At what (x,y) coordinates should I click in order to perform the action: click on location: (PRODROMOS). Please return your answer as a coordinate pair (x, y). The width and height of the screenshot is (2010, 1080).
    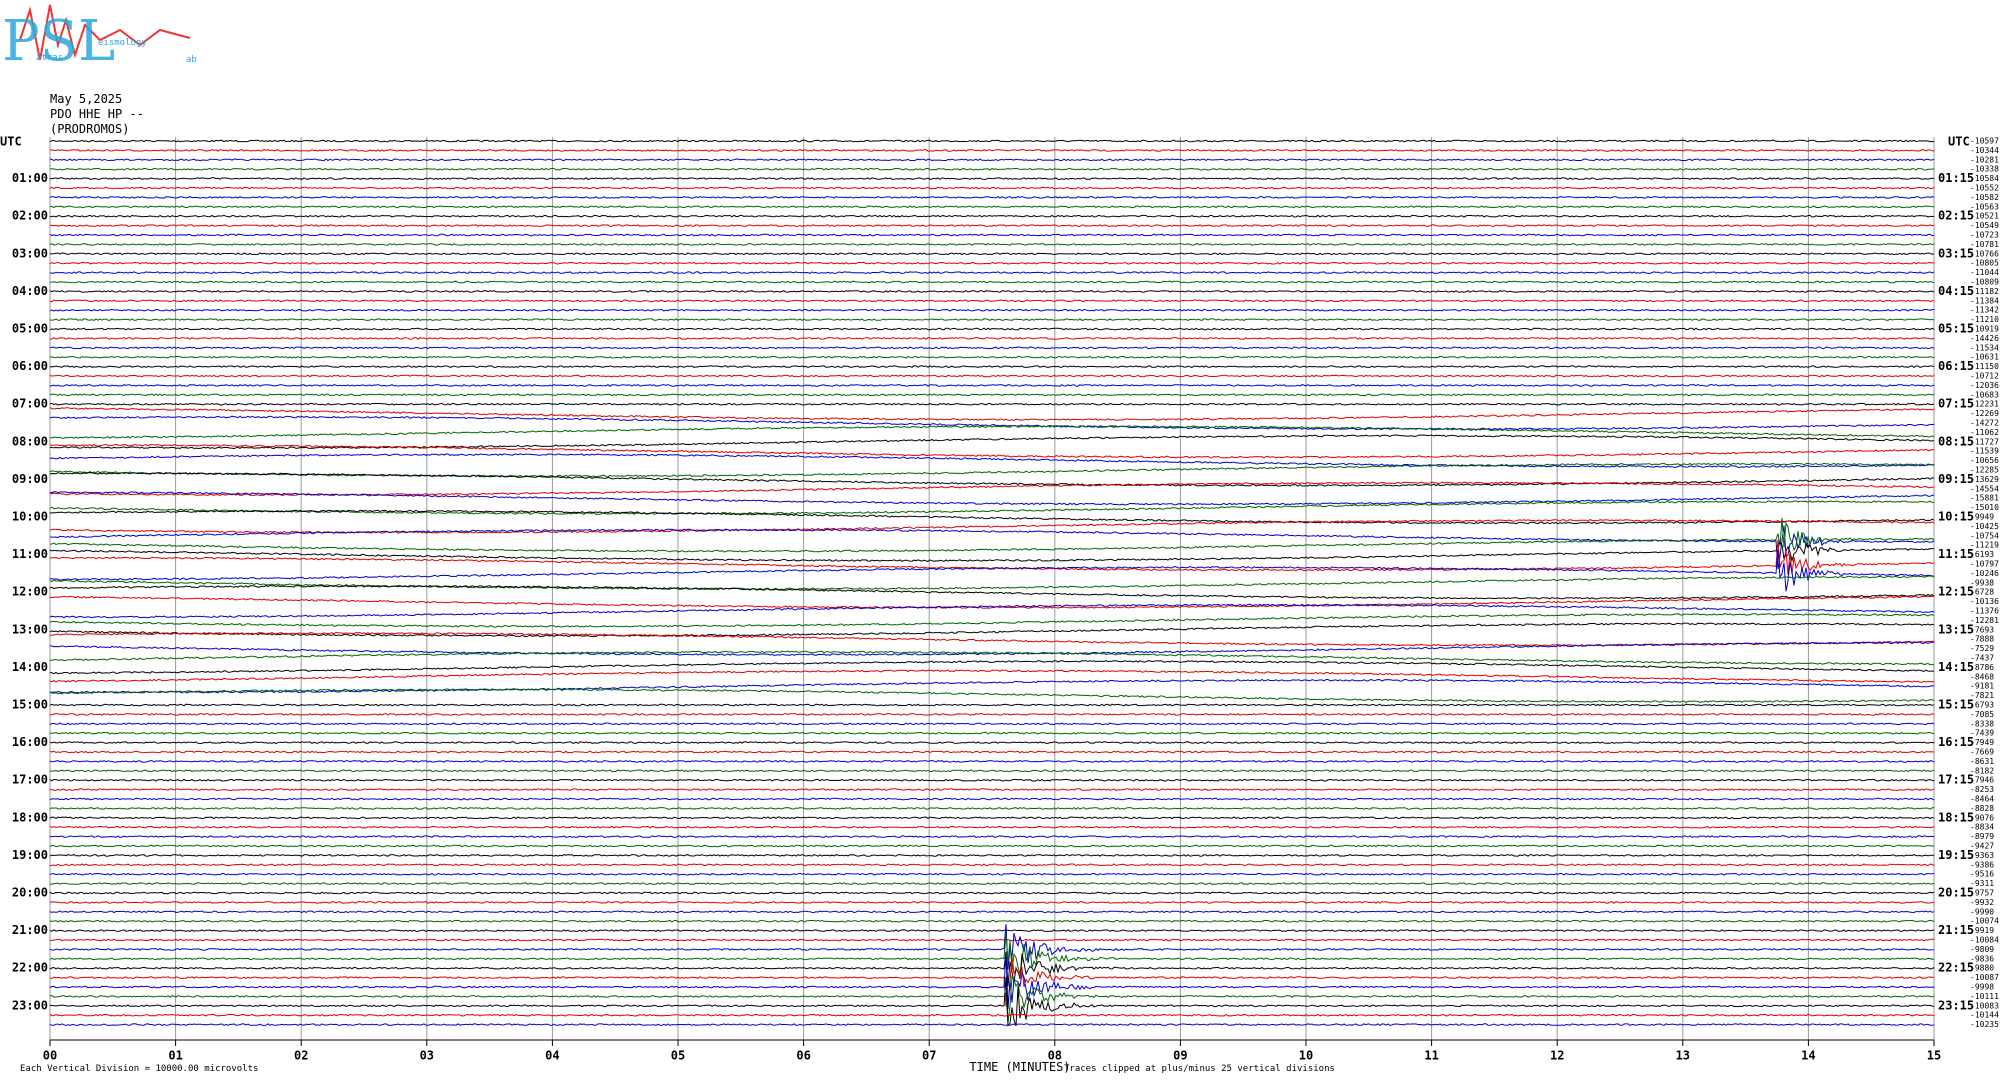
    Looking at the image, I should click on (89, 129).